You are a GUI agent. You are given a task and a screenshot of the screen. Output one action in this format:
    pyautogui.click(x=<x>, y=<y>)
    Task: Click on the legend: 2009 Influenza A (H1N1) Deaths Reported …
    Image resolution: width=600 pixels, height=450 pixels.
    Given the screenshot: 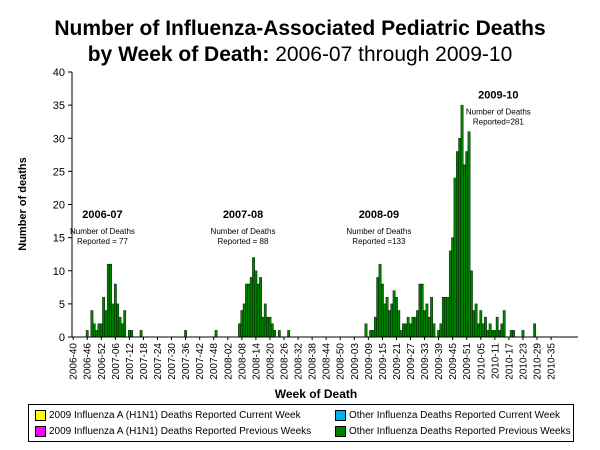 What is the action you would take?
    pyautogui.click(x=301, y=423)
    